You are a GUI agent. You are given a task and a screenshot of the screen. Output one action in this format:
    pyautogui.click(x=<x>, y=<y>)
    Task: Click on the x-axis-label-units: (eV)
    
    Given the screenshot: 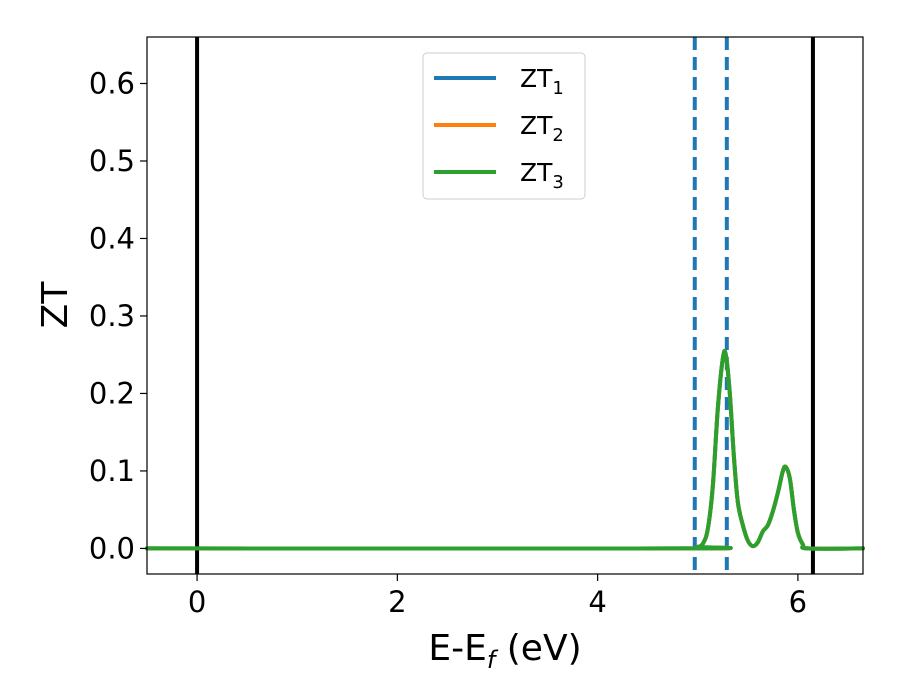 What is the action you would take?
    pyautogui.click(x=538, y=648)
    